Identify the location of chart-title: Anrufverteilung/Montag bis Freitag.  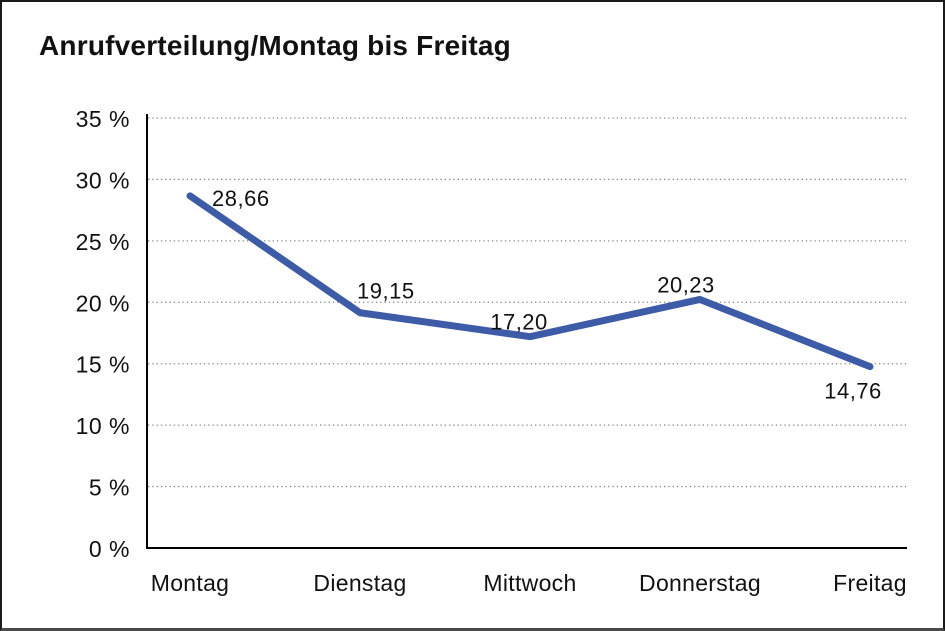
(275, 45).